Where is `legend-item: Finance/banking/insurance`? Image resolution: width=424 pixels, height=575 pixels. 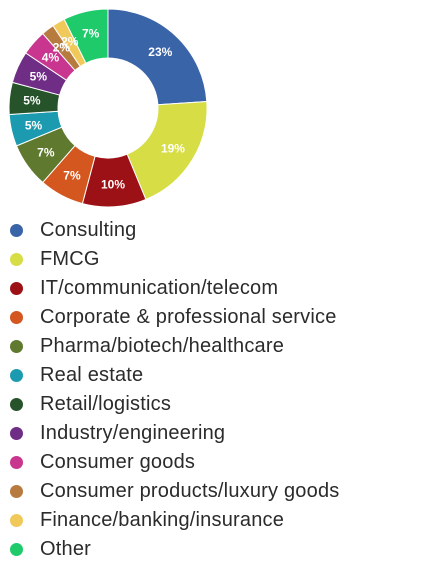
legend-item: Finance/banking/insurance is located at coordinates (174, 520).